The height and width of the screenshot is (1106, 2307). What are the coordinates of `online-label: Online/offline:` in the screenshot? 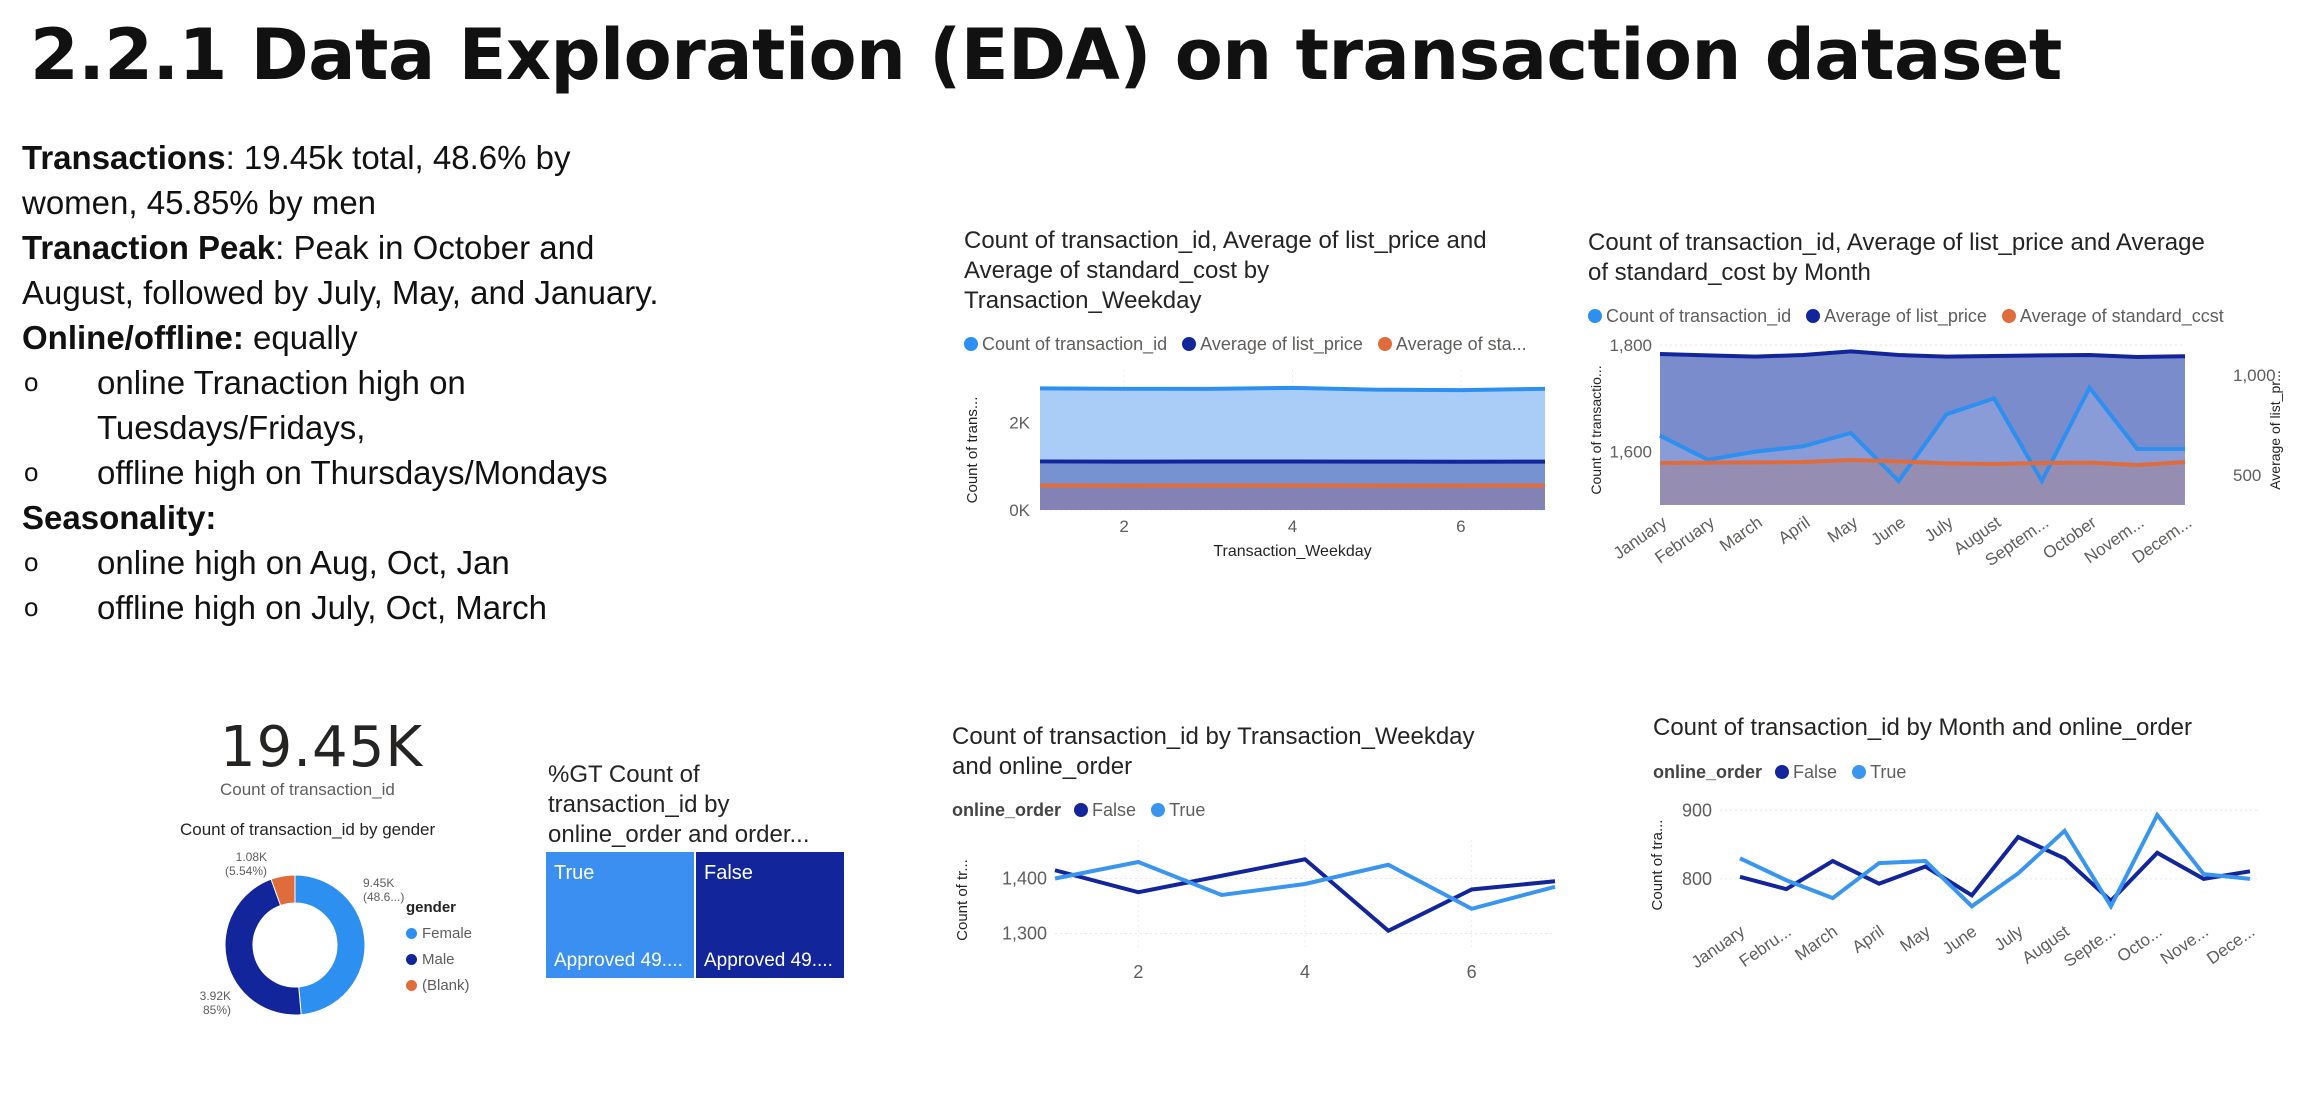 It's located at (133, 337).